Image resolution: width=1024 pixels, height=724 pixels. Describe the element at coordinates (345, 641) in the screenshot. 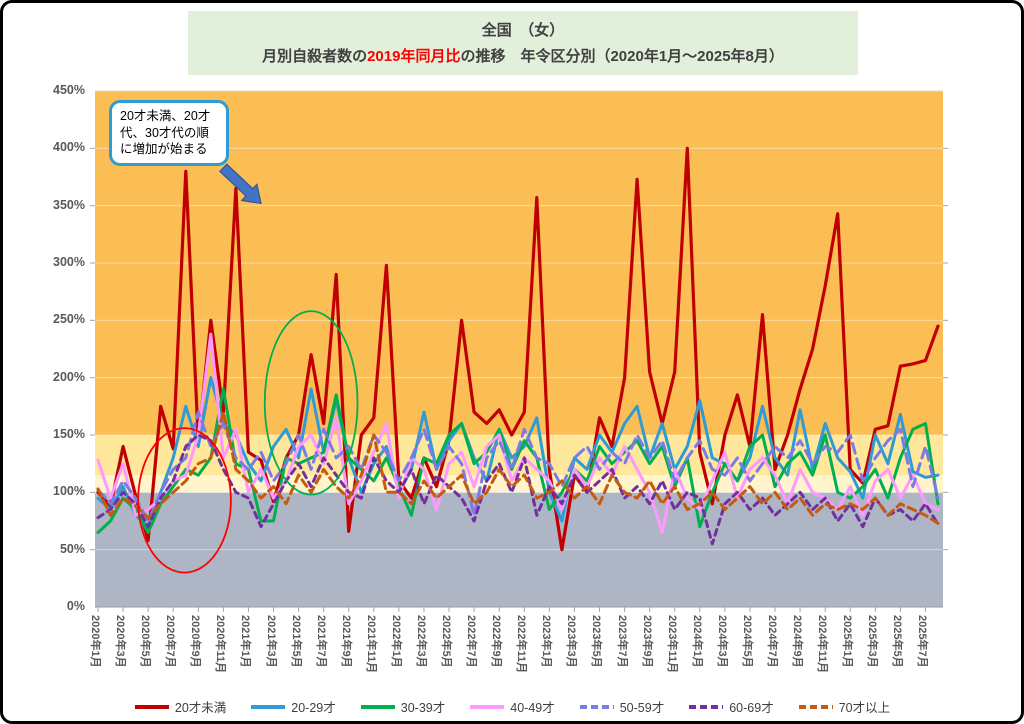

I see `x-axis-label: 2021年9月` at that location.